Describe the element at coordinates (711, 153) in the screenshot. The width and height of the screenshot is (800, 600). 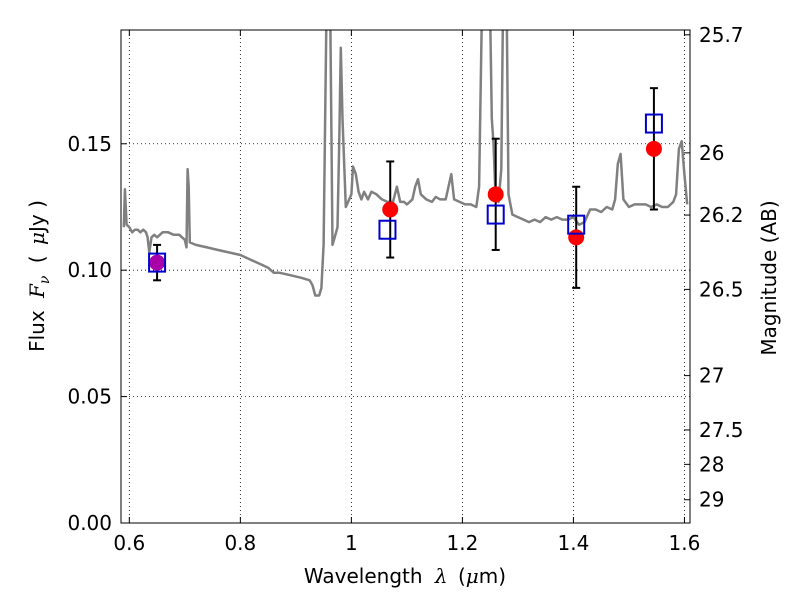
I see `y2-tick-label: 26` at that location.